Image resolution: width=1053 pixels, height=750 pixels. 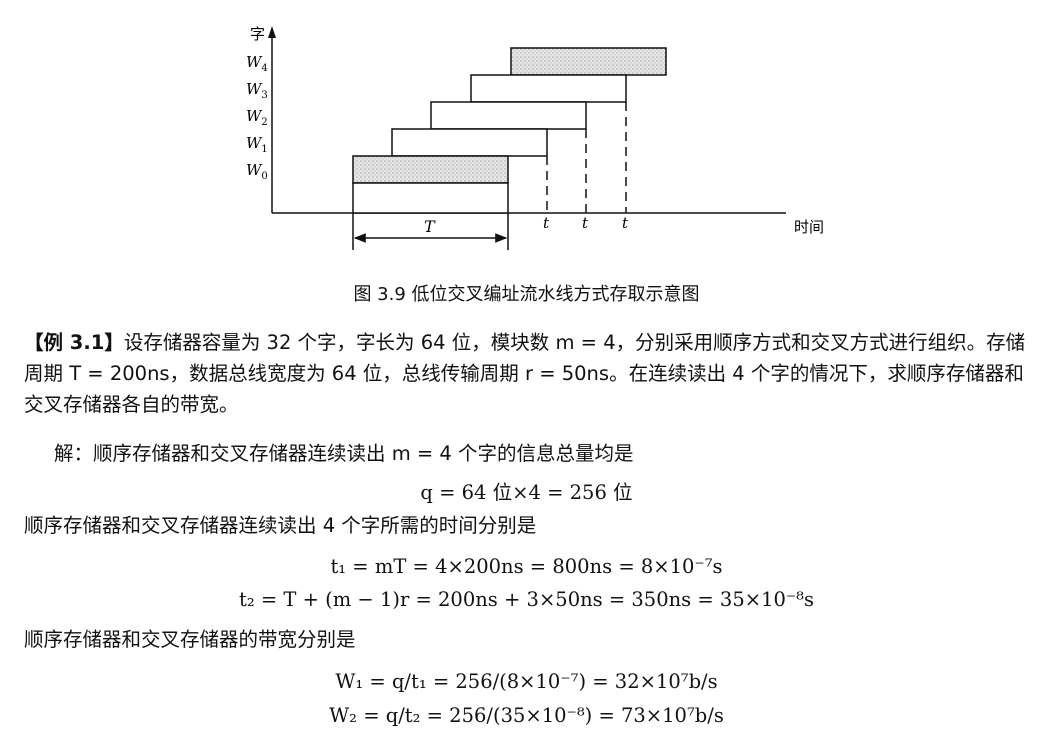 I want to click on solution-intro: 解：顺序存储器和交叉存储器连续读出 m = 4 个字的信息总量均是, so click(x=344, y=453).